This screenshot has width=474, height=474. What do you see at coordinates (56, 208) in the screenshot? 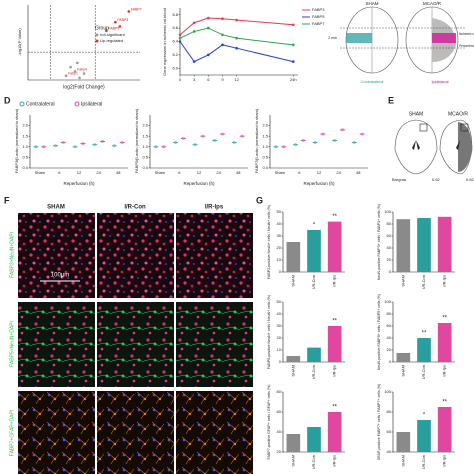
I see `column-header: SHAM` at bounding box center [56, 208].